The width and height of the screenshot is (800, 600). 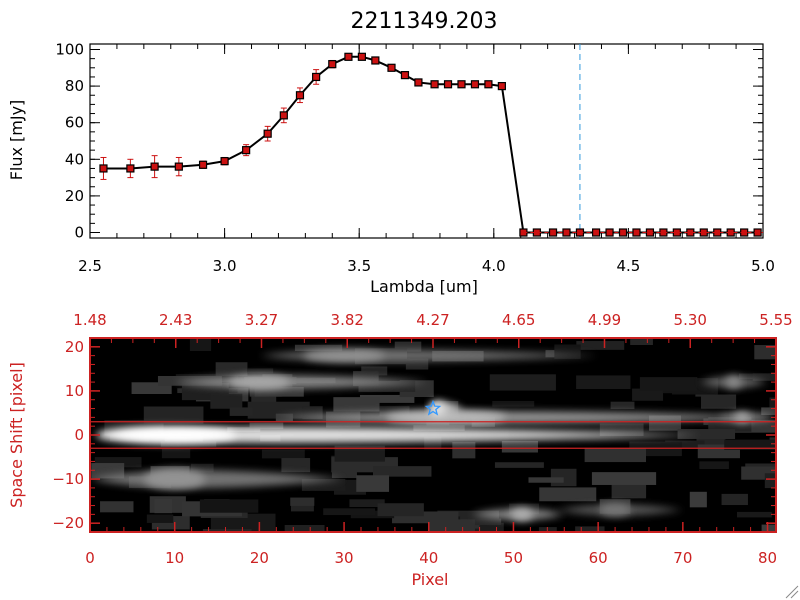 I want to click on top-chart-title: 2211349.203, so click(x=424, y=21).